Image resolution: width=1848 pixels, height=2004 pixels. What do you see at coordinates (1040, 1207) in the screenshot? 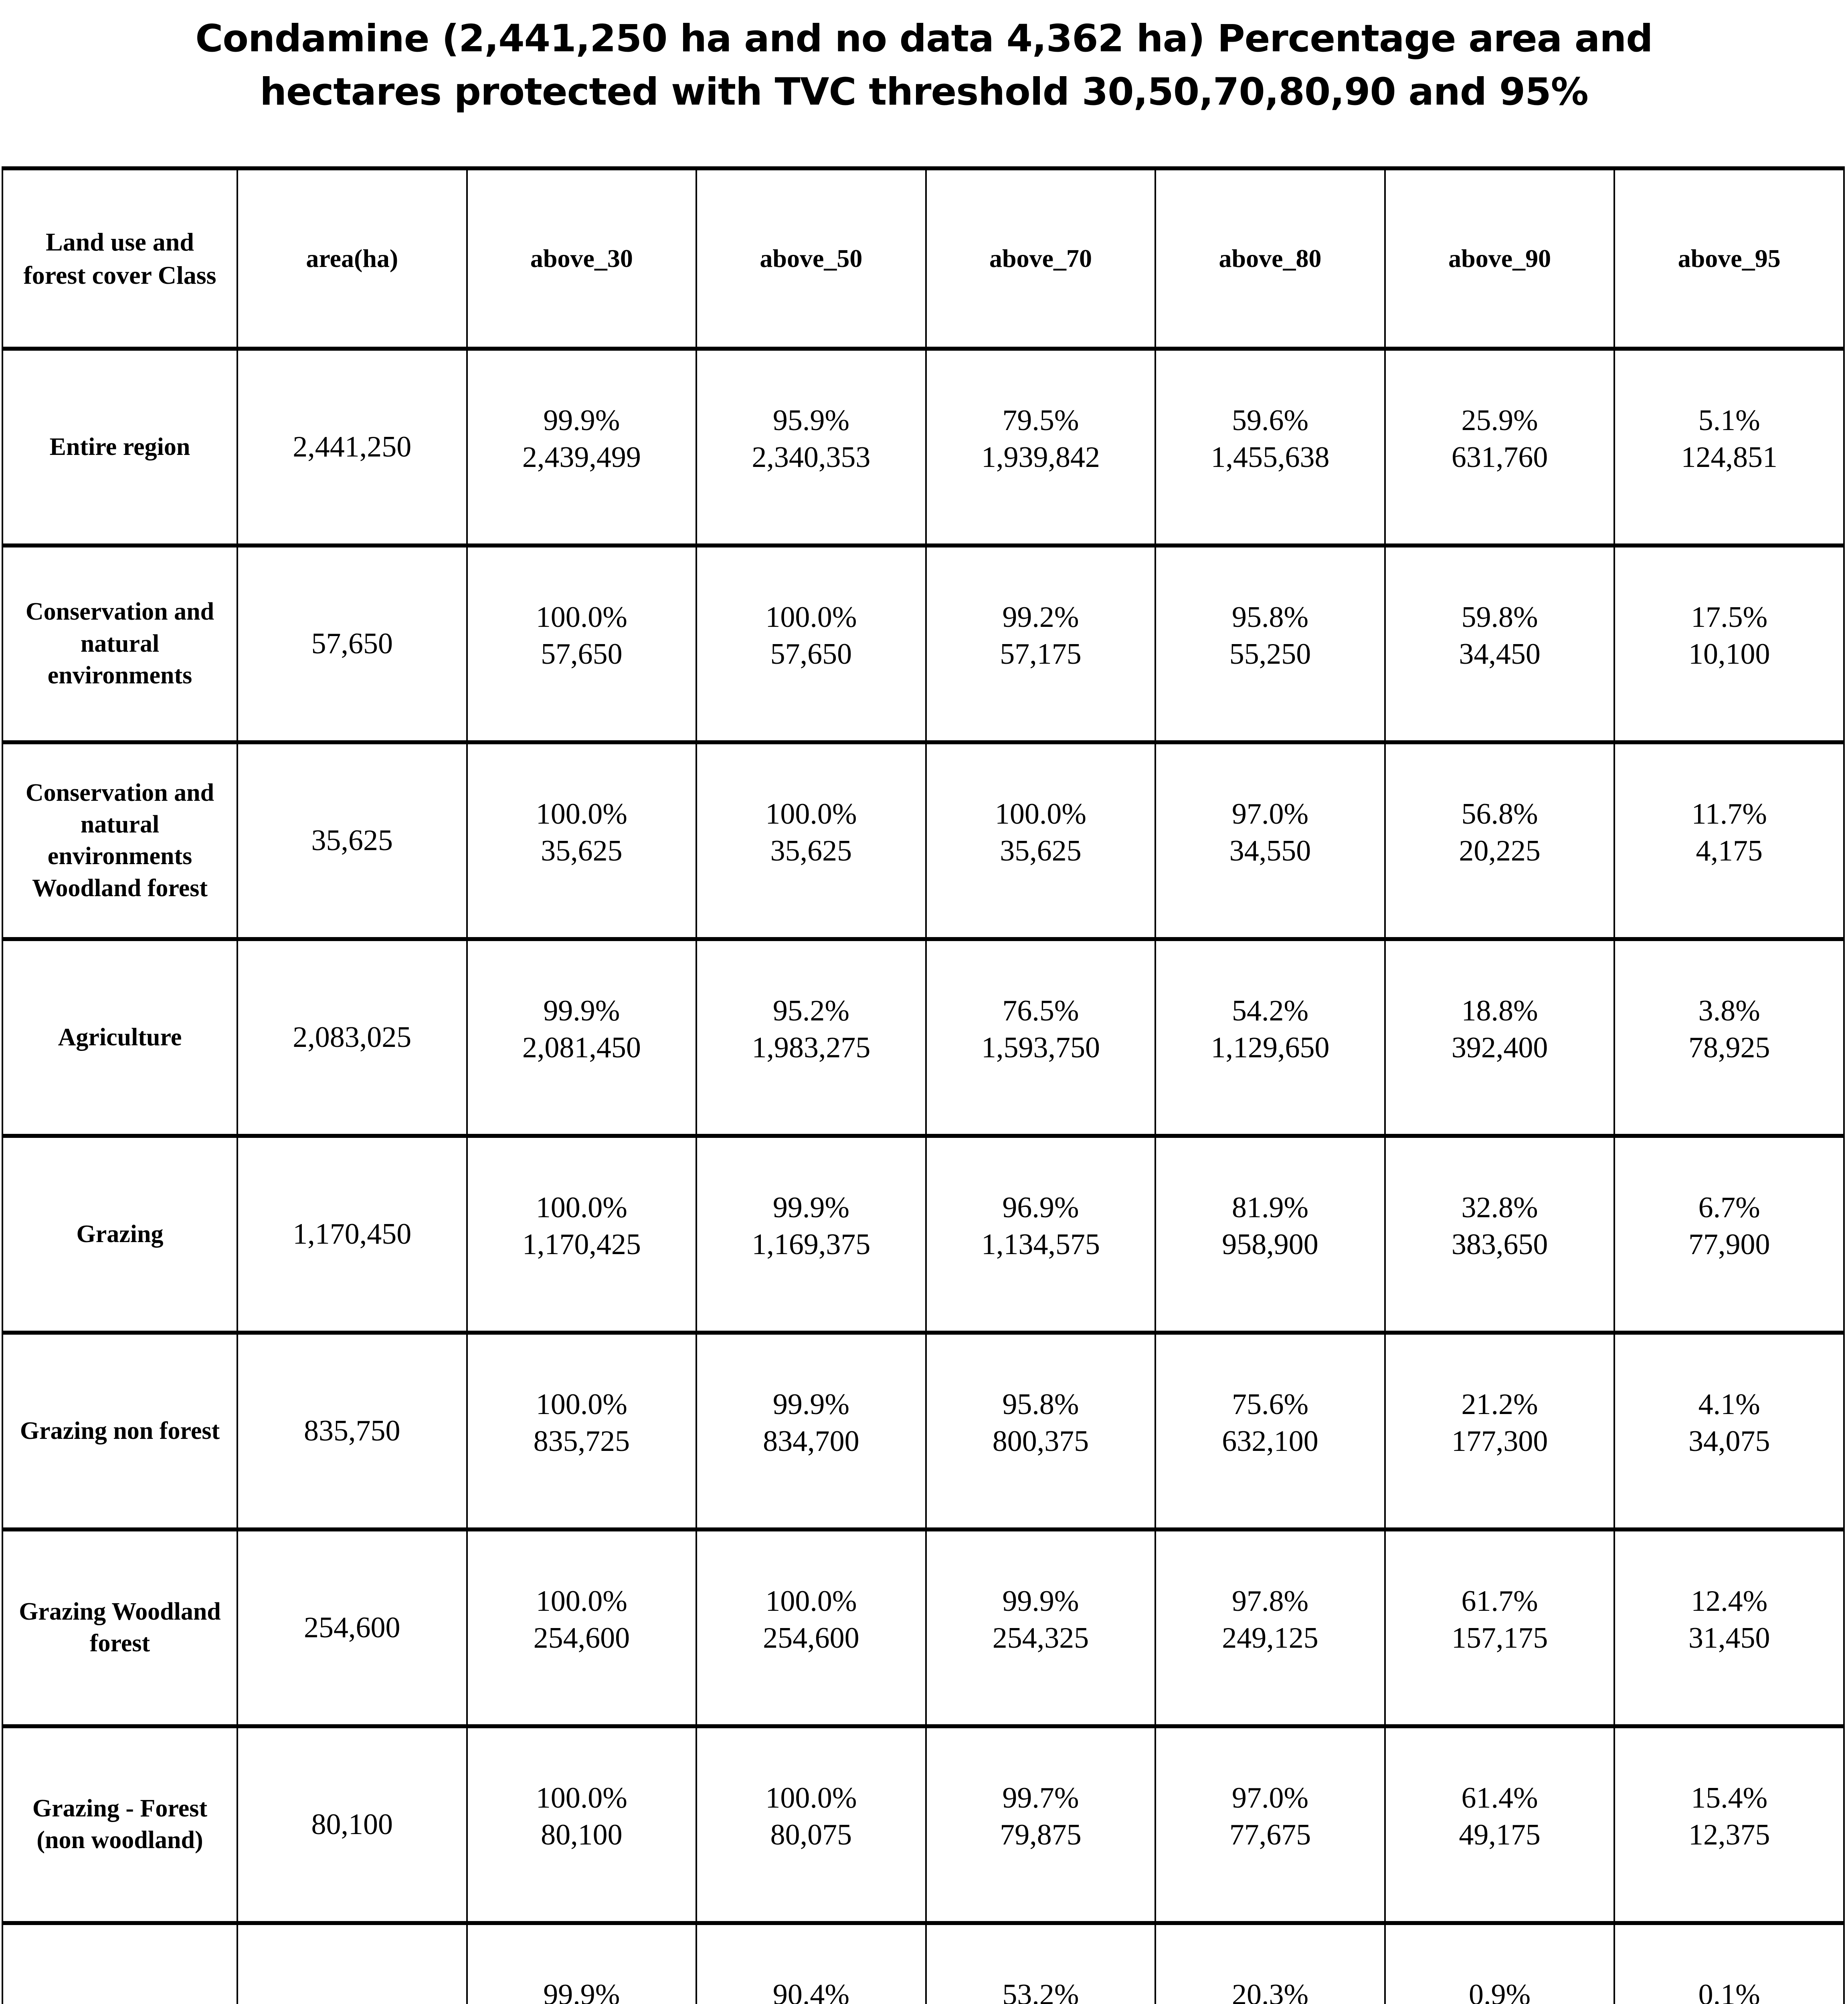
I see `percent-value: 96.9%` at bounding box center [1040, 1207].